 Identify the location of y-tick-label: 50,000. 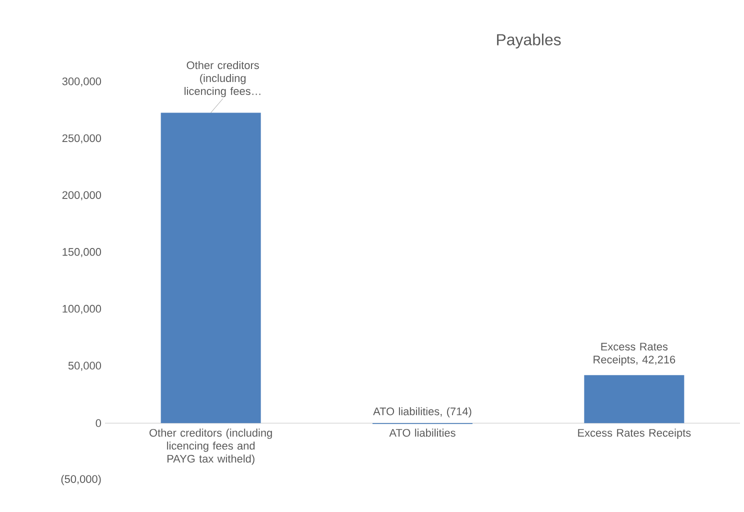
(85, 366).